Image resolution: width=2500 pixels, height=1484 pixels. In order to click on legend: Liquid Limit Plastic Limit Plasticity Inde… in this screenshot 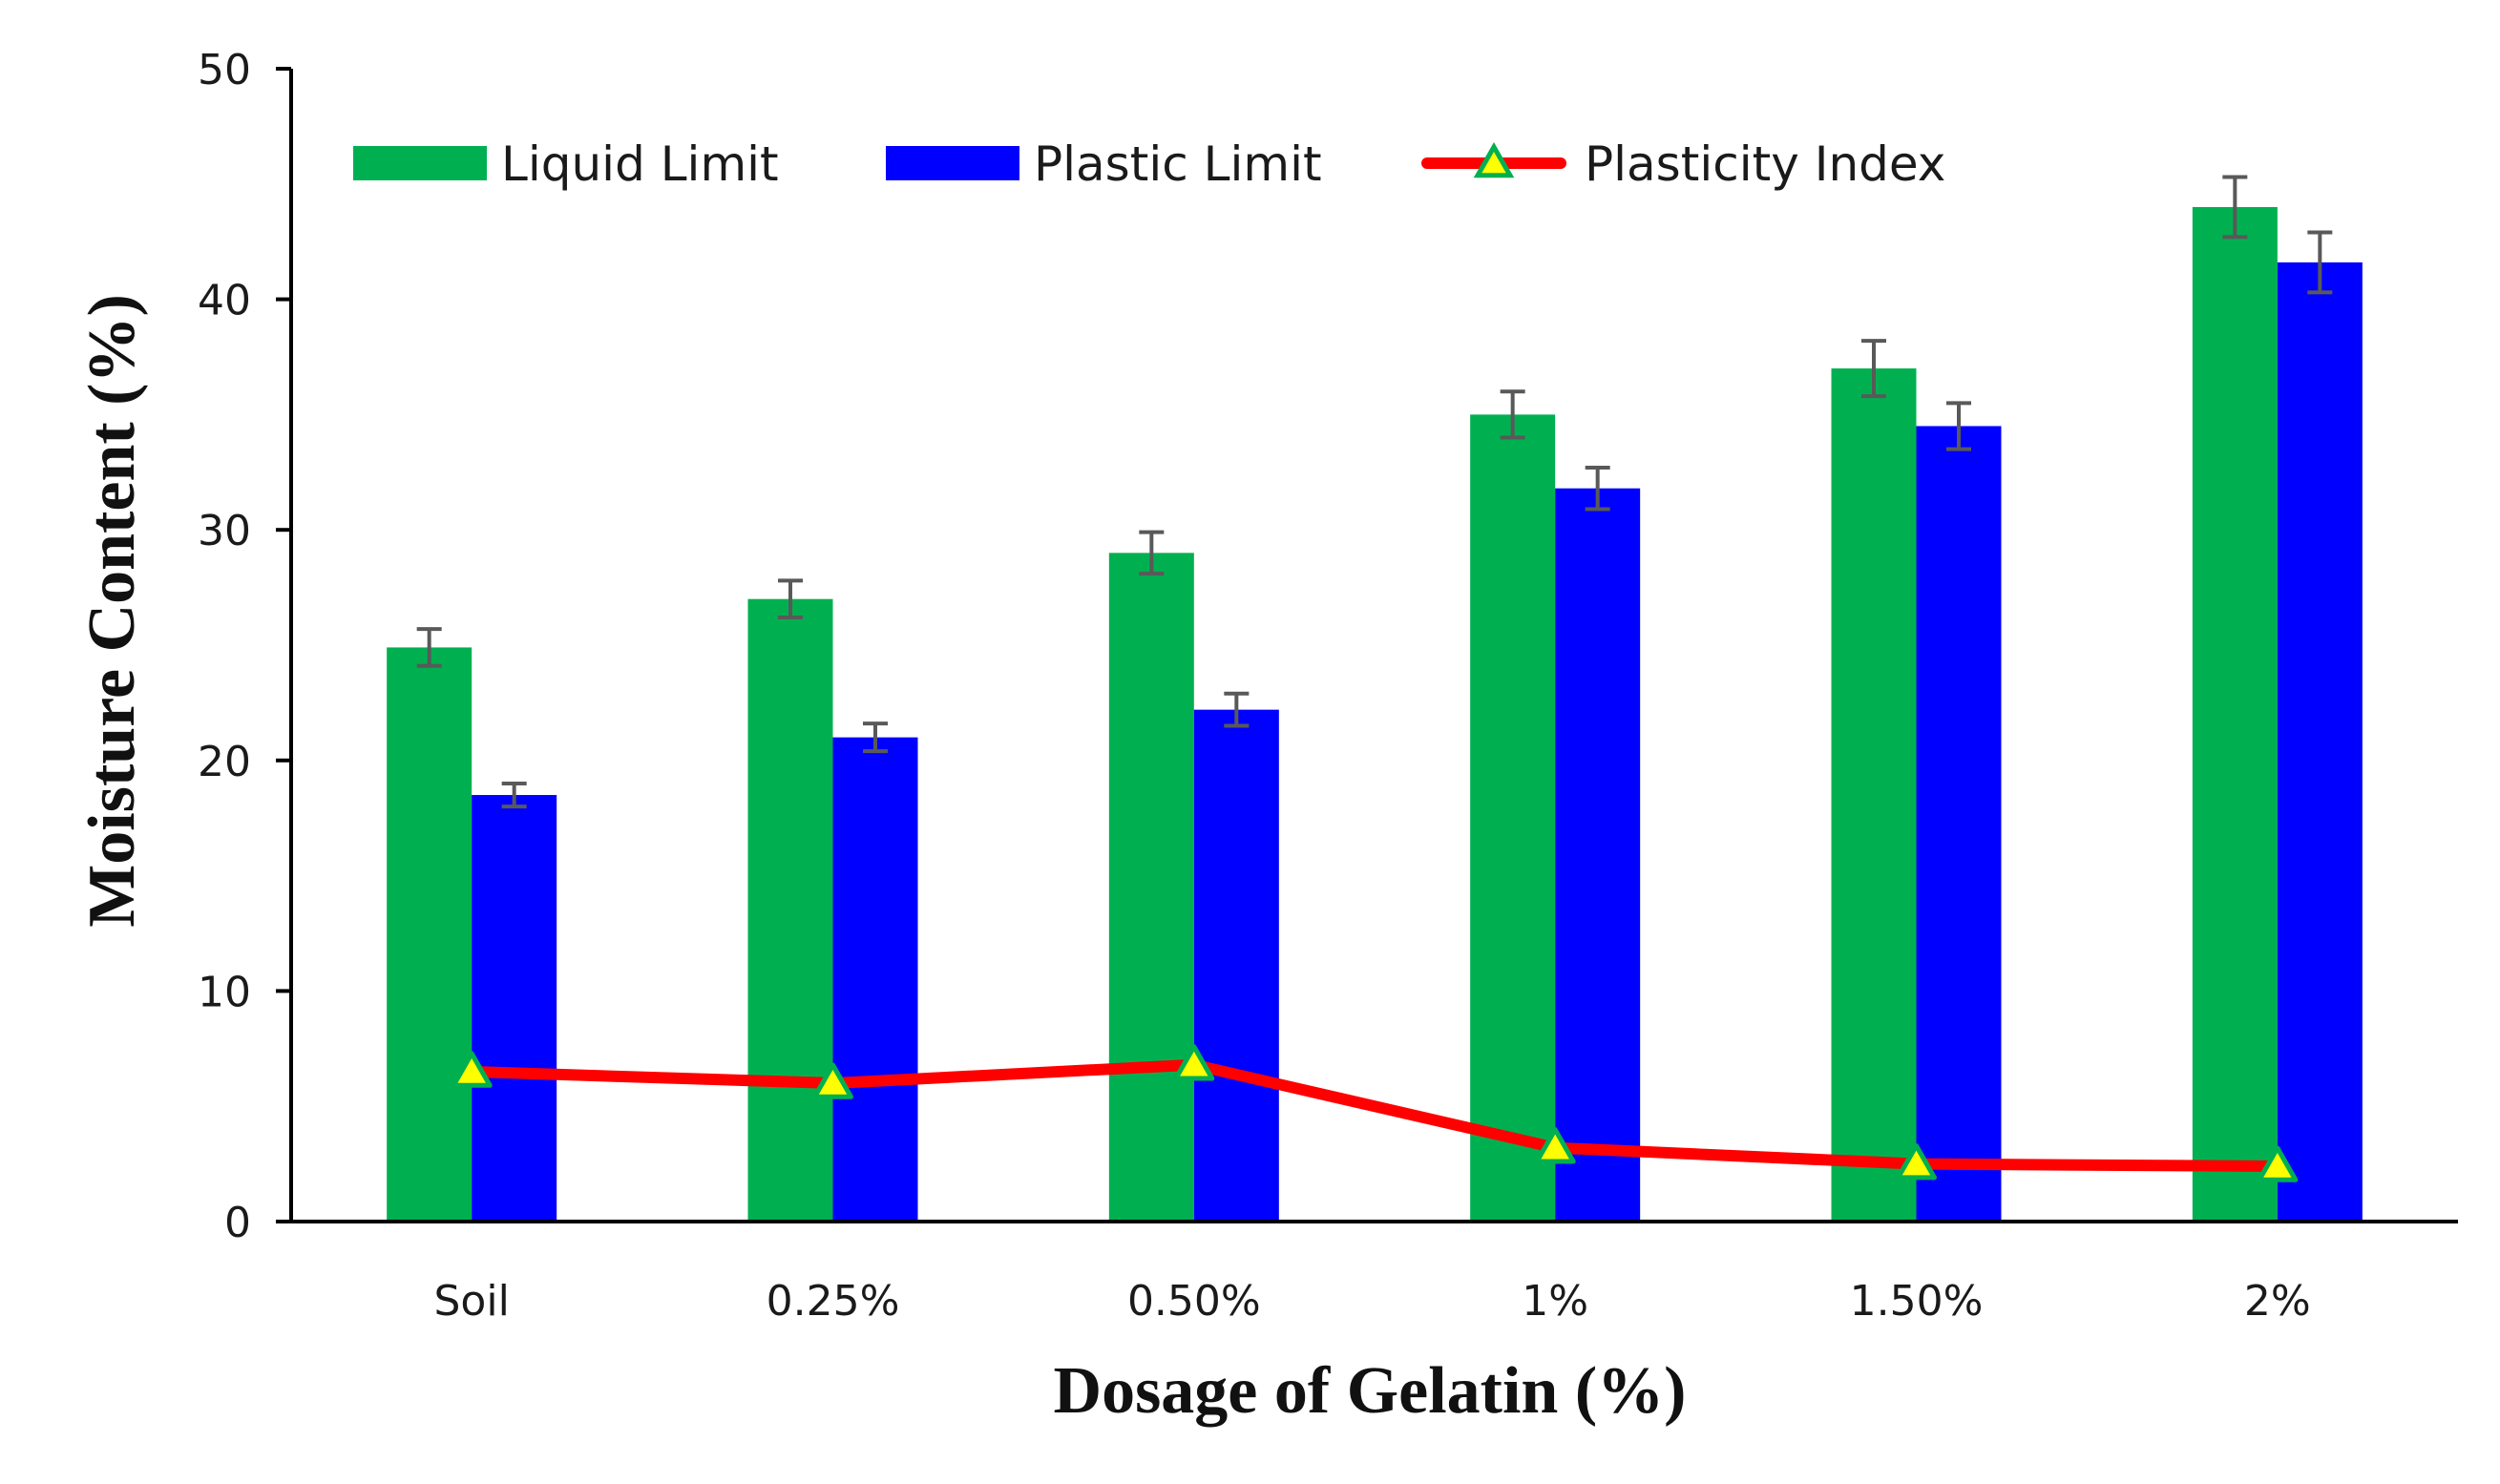, I will do `click(1149, 164)`.